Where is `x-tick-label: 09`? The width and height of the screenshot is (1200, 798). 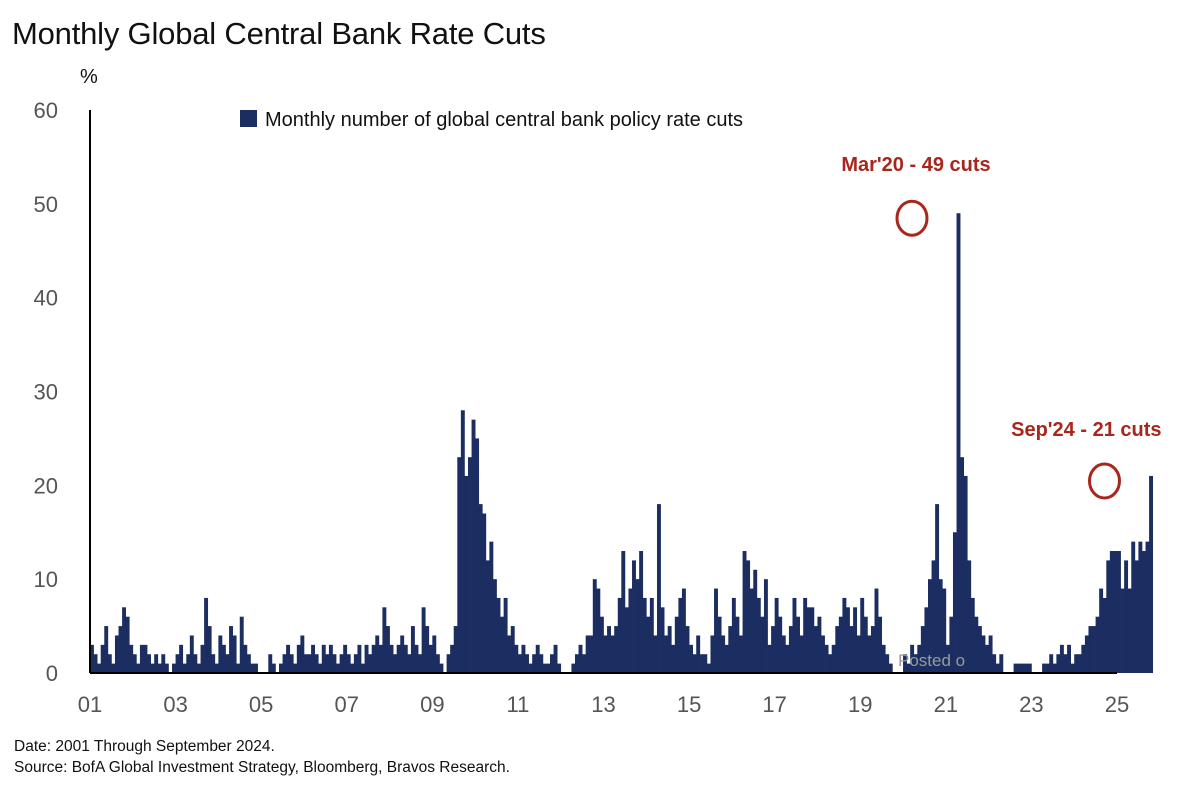 x-tick-label: 09 is located at coordinates (432, 704).